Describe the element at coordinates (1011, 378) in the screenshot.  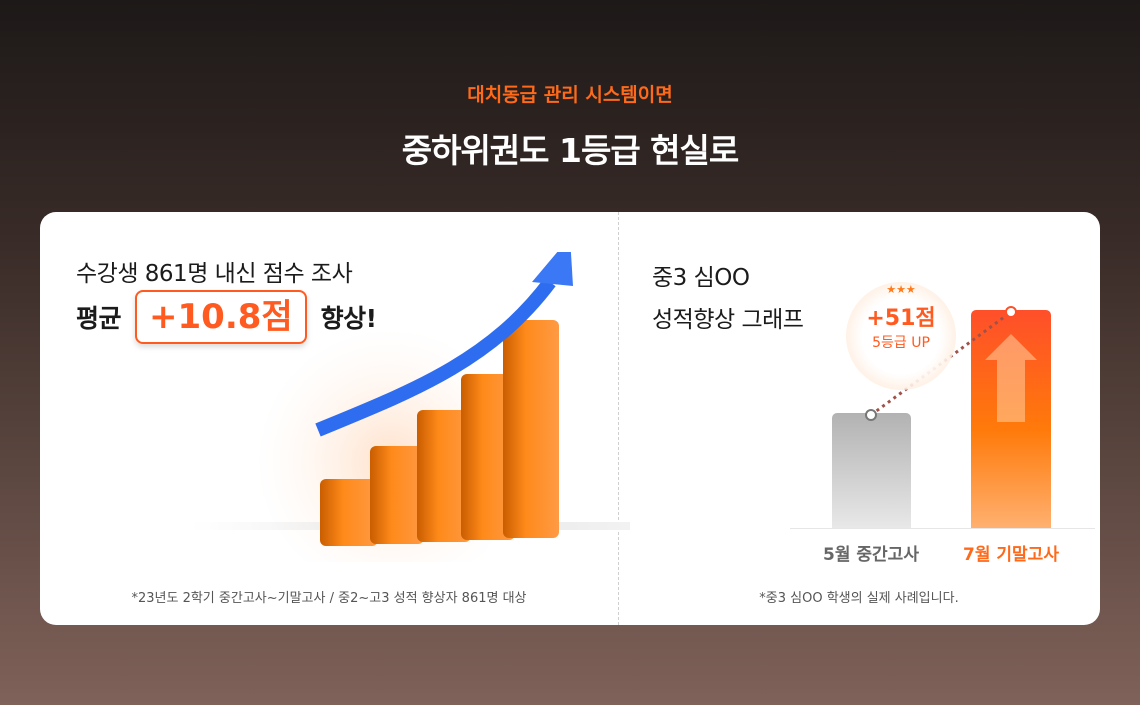
I see `up-arrow-icon` at that location.